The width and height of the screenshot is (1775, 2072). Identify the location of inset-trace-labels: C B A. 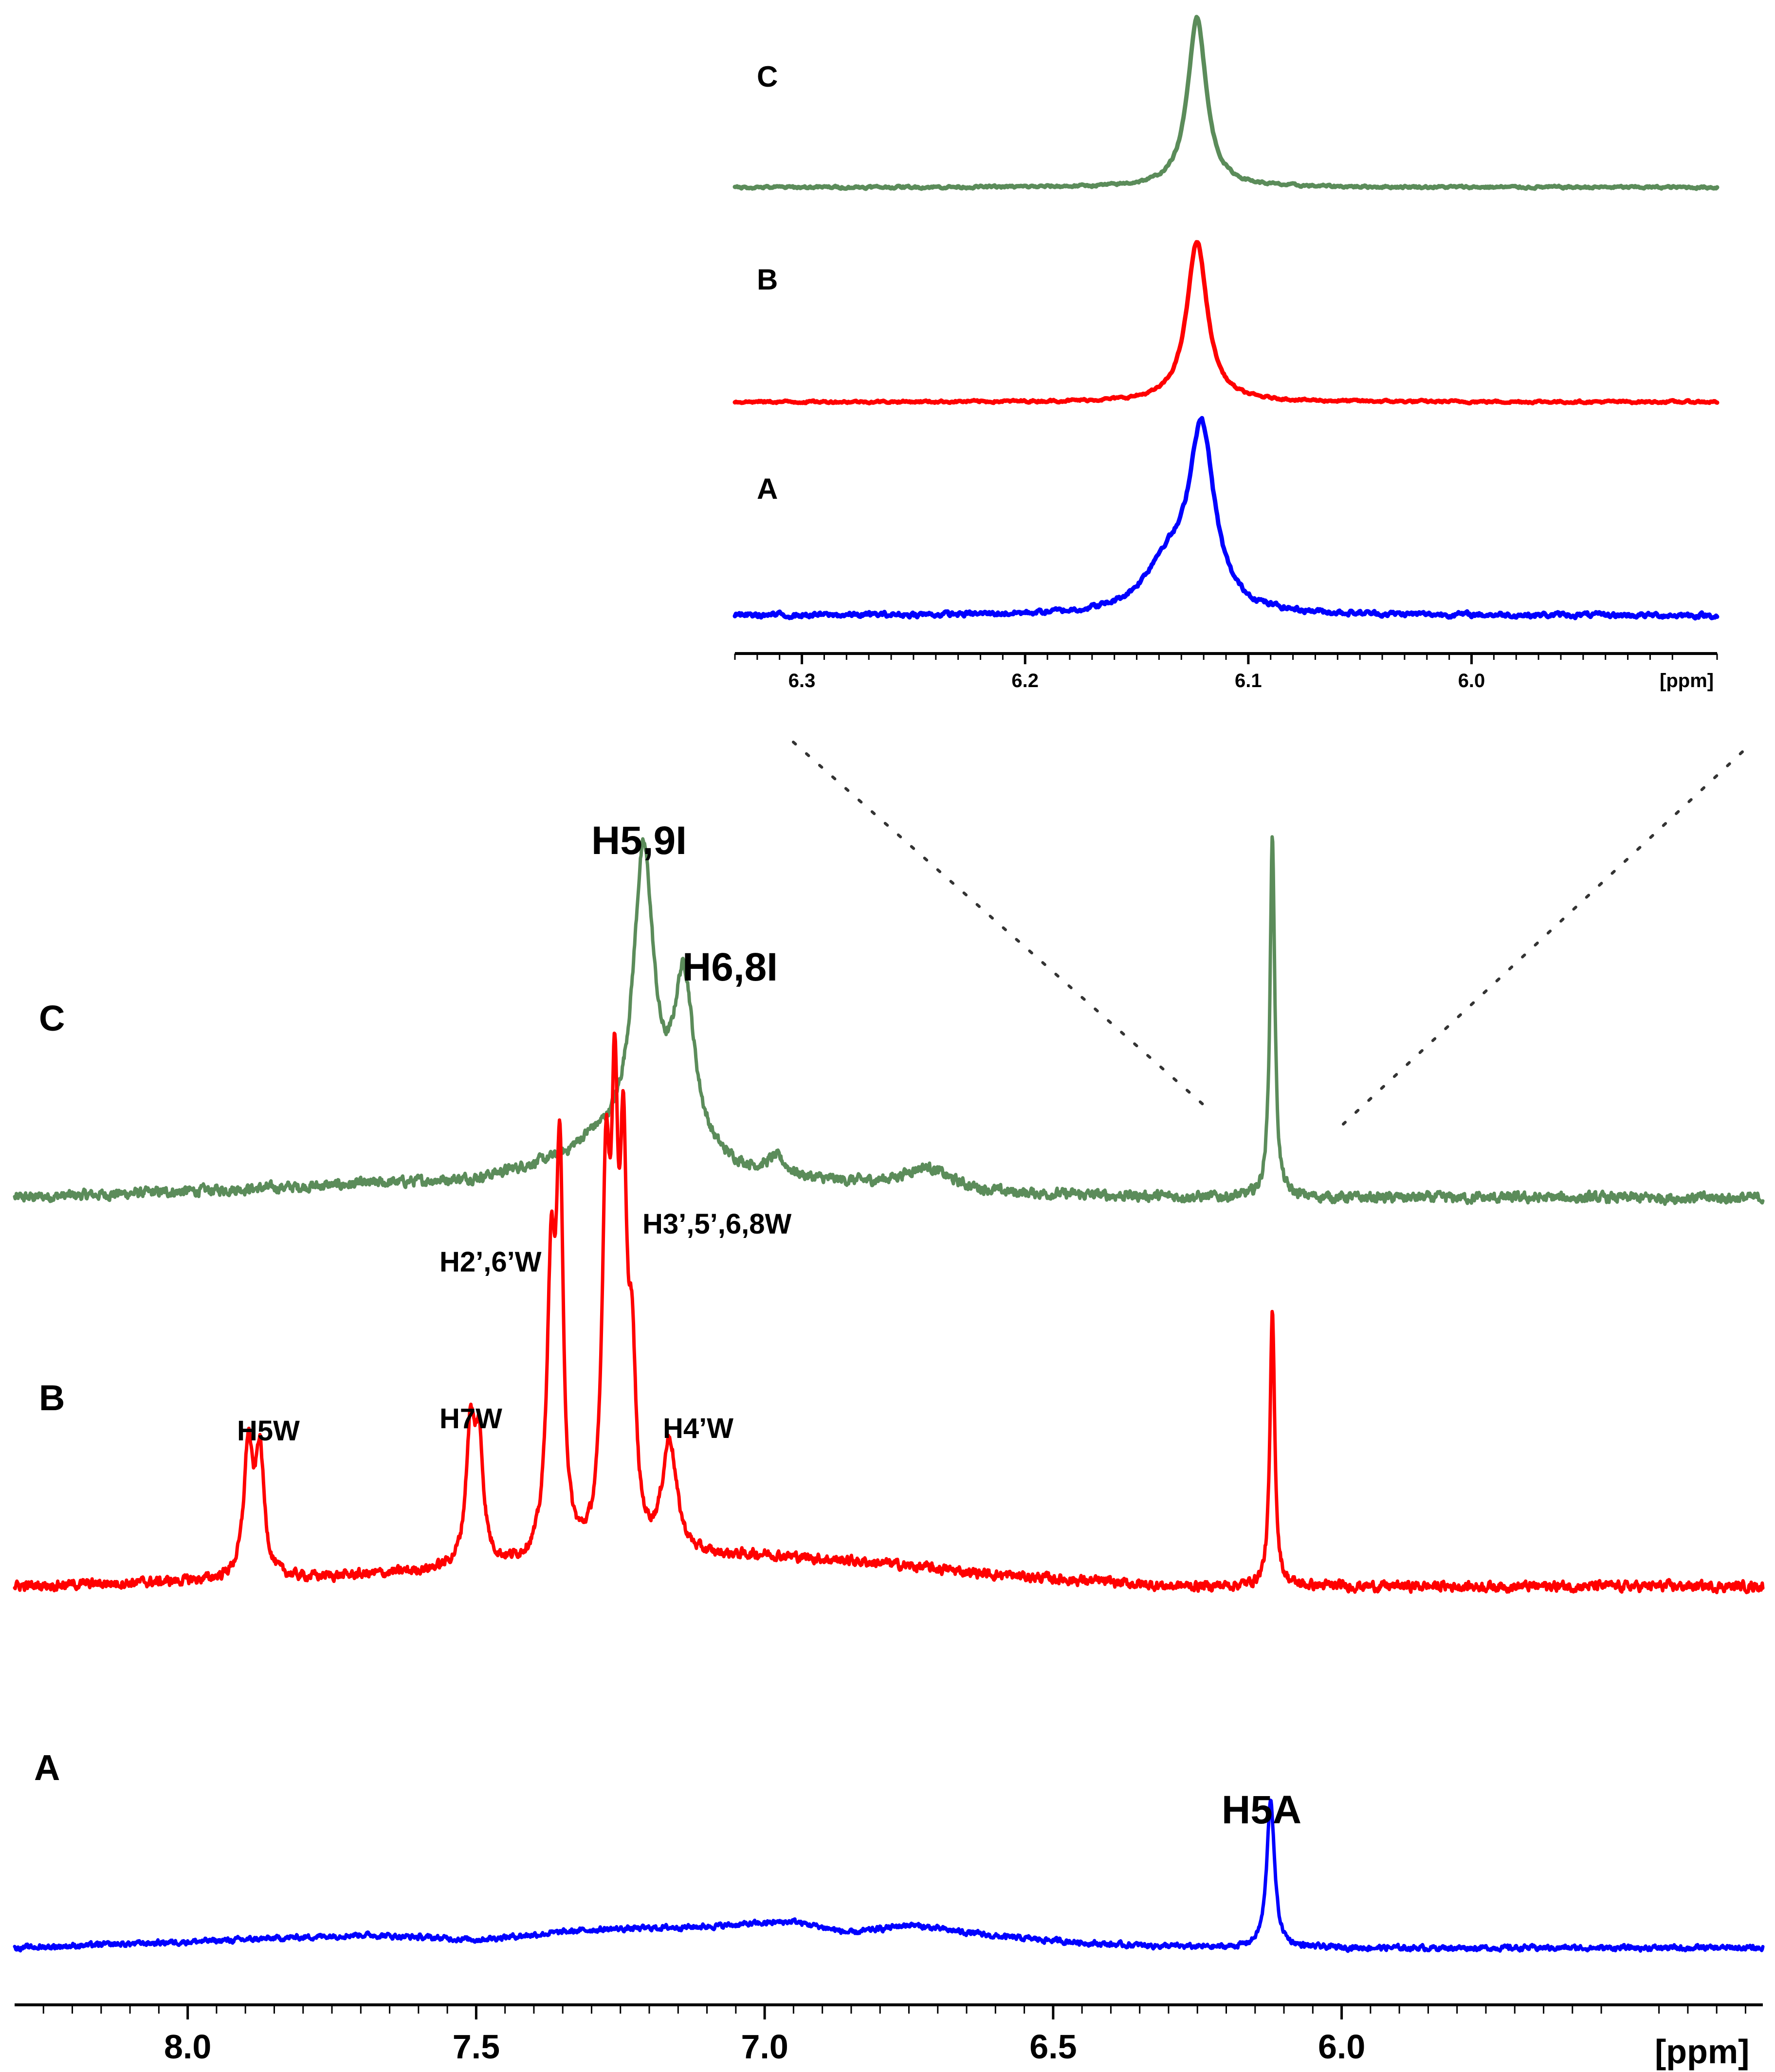
(767, 282).